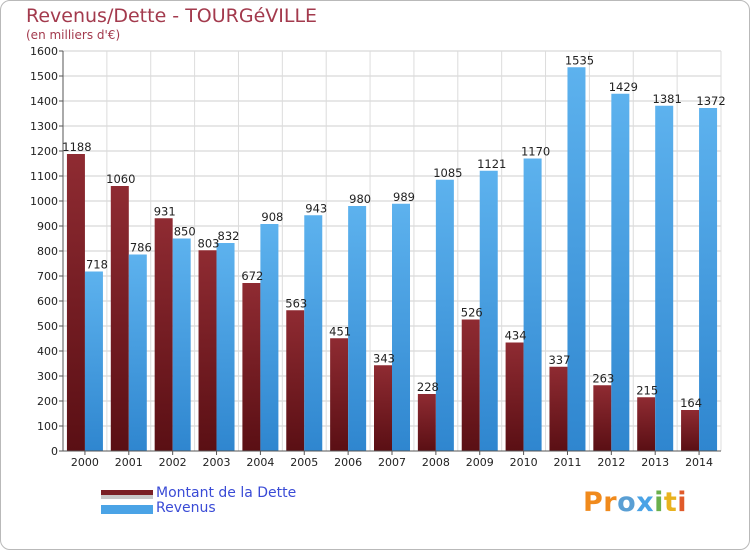 Image resolution: width=750 pixels, height=550 pixels. What do you see at coordinates (603, 378) in the screenshot?
I see `data-label-debt: 263` at bounding box center [603, 378].